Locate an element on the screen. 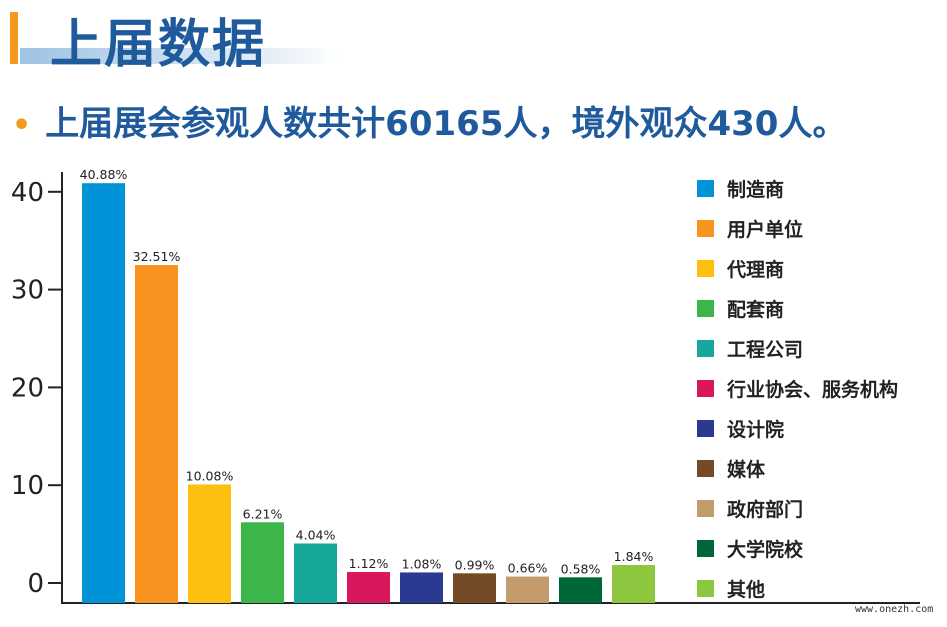  data-label: 40.88% is located at coordinates (104, 174).